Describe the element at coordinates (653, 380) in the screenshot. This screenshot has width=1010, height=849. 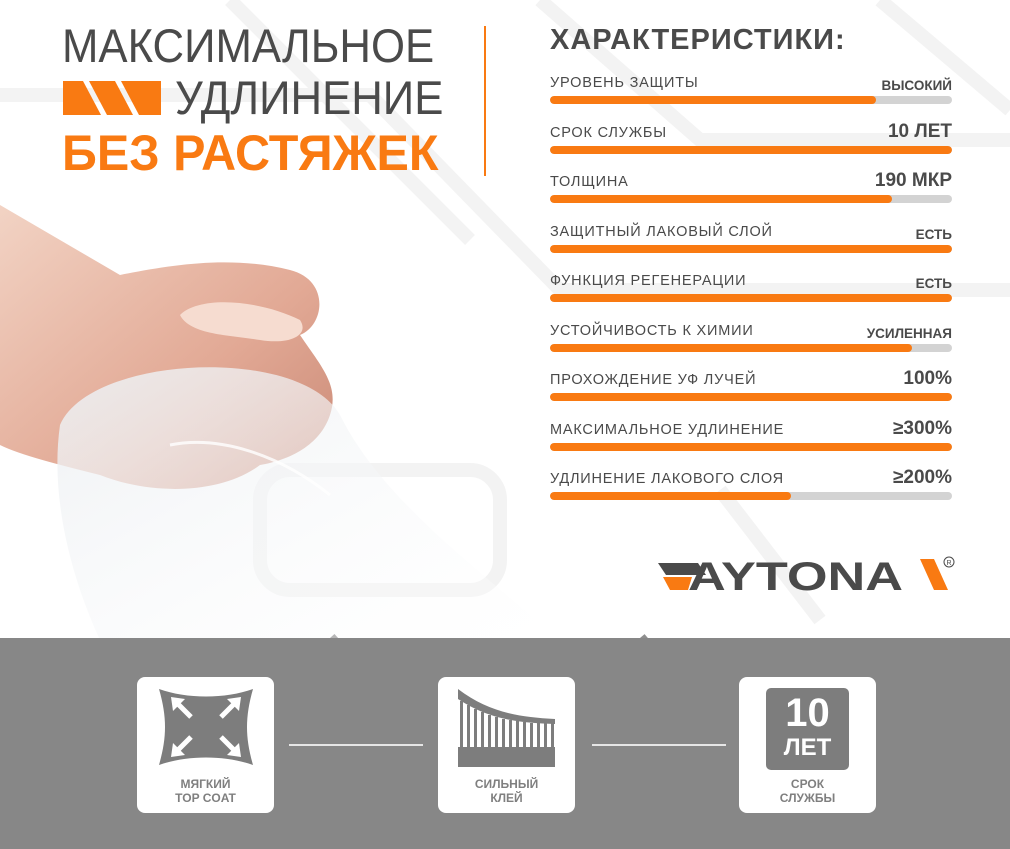
I see `spec-label: ПРОХОЖДЕНИЕ УФ ЛУЧЕЙ` at that location.